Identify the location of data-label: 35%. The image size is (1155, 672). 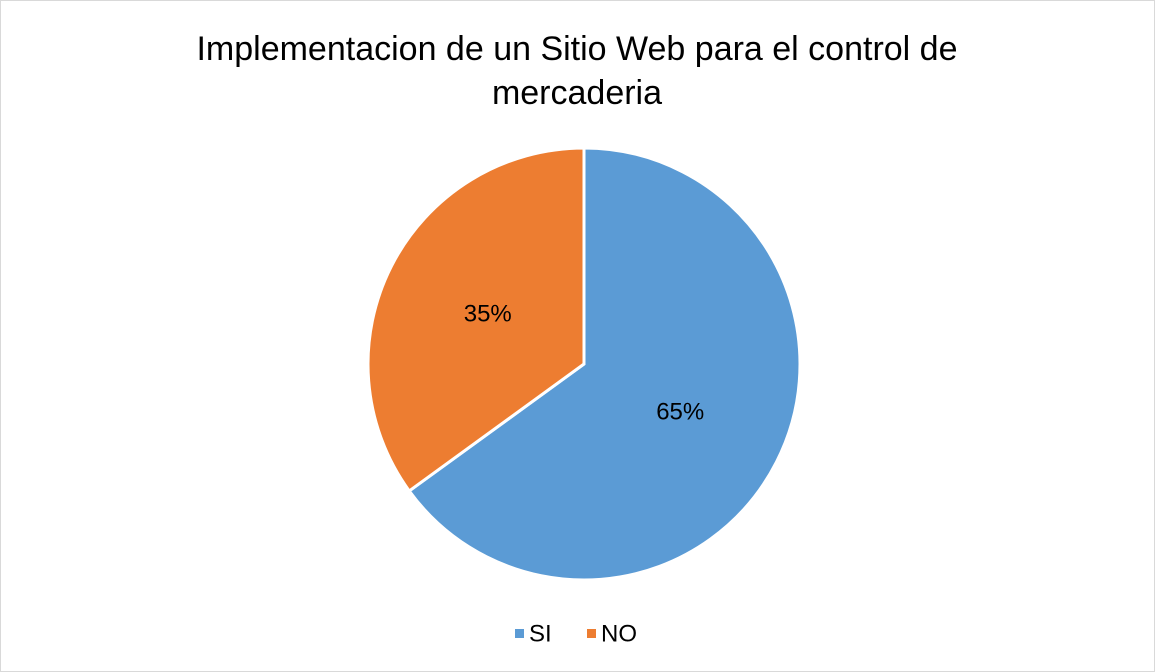
(488, 313).